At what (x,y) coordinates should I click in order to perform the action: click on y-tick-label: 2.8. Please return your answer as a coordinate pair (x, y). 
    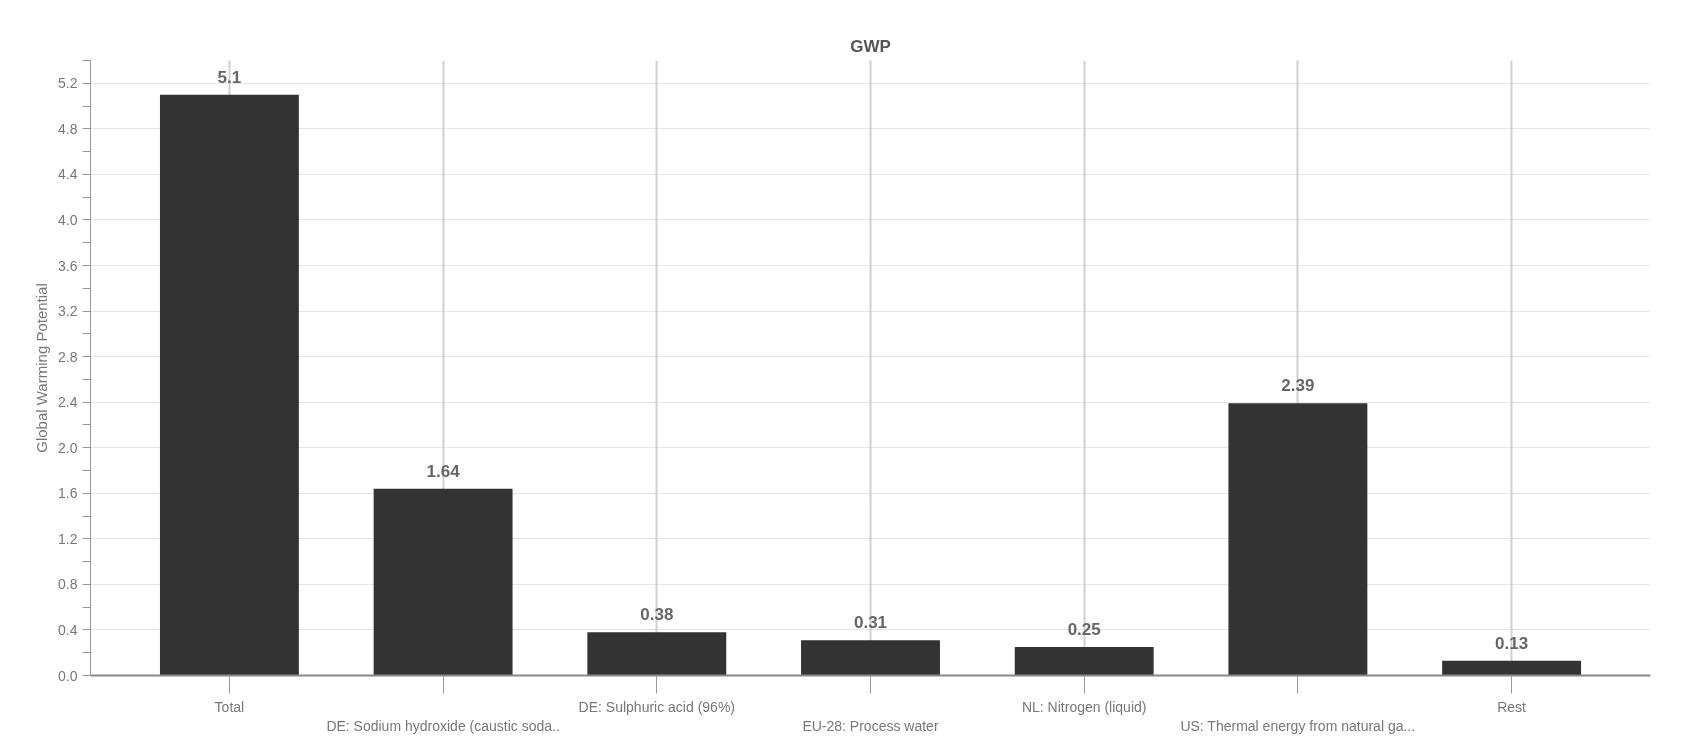
    Looking at the image, I should click on (68, 356).